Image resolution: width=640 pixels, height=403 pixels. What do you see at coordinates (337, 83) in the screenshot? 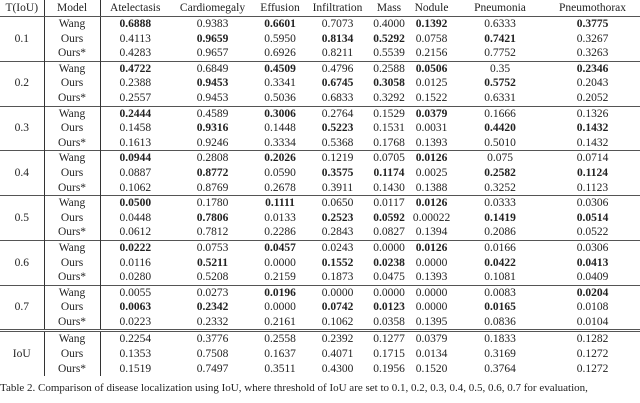
I see `value-cell: 0.6745` at bounding box center [337, 83].